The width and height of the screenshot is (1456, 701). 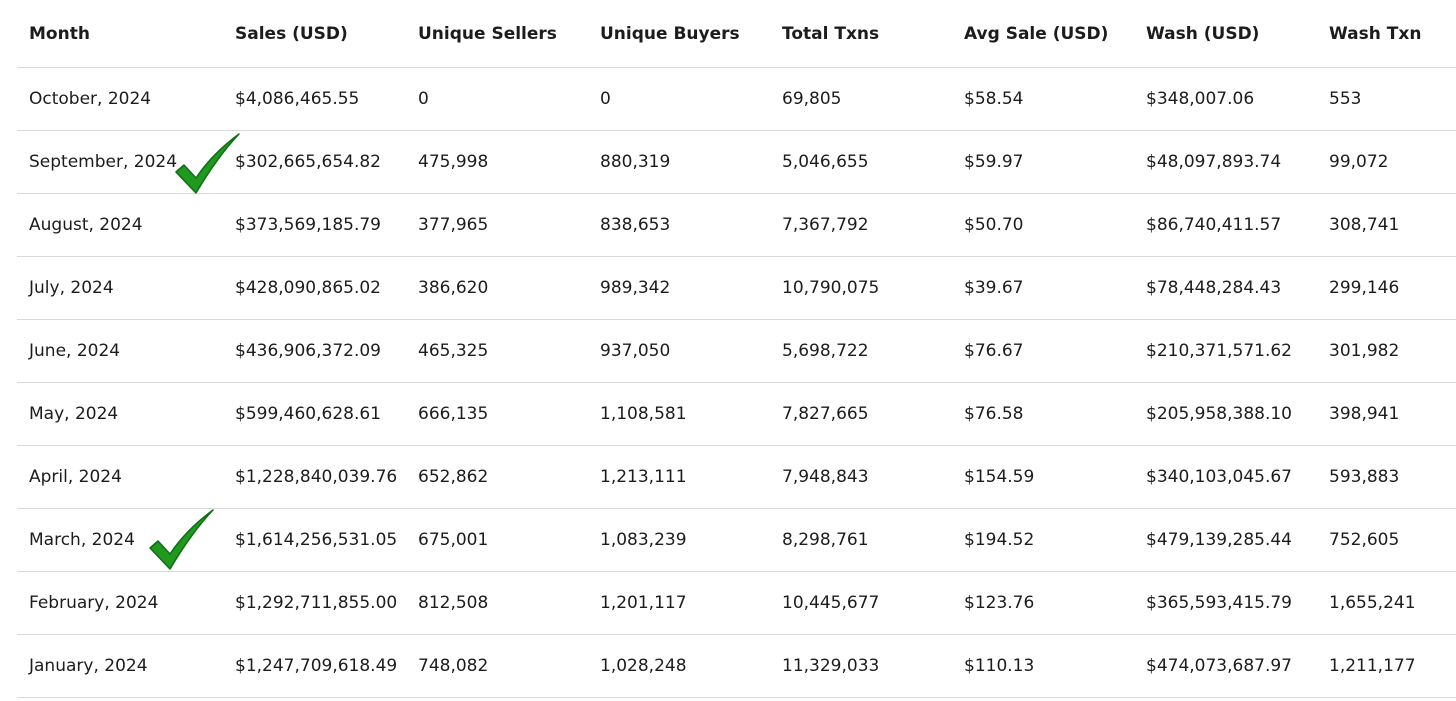 What do you see at coordinates (1225, 540) in the screenshot?
I see `wash-usd-cell: $479,139,285.44` at bounding box center [1225, 540].